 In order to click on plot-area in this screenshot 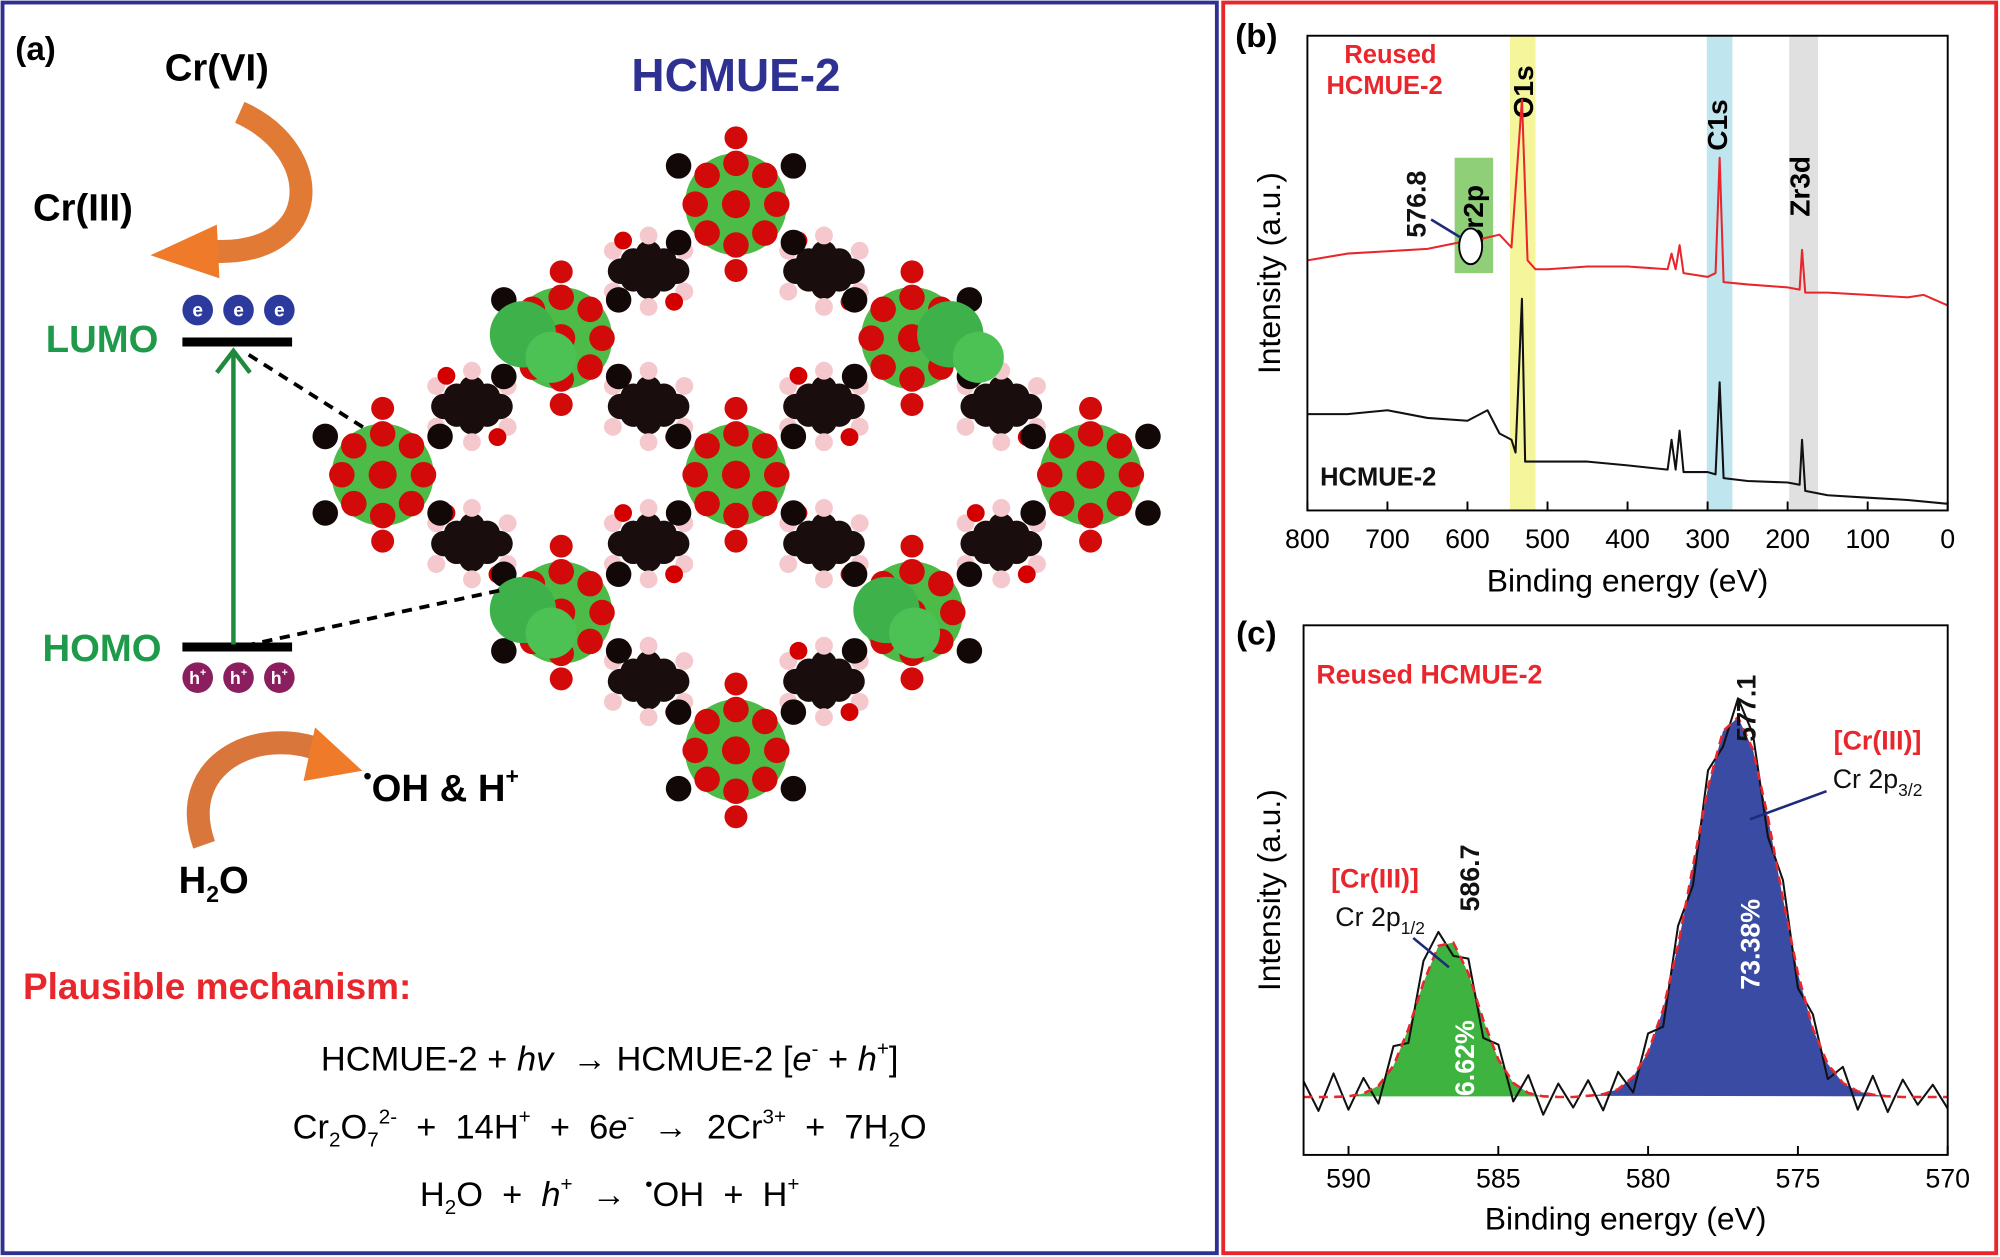, I will do `click(1627, 273)`.